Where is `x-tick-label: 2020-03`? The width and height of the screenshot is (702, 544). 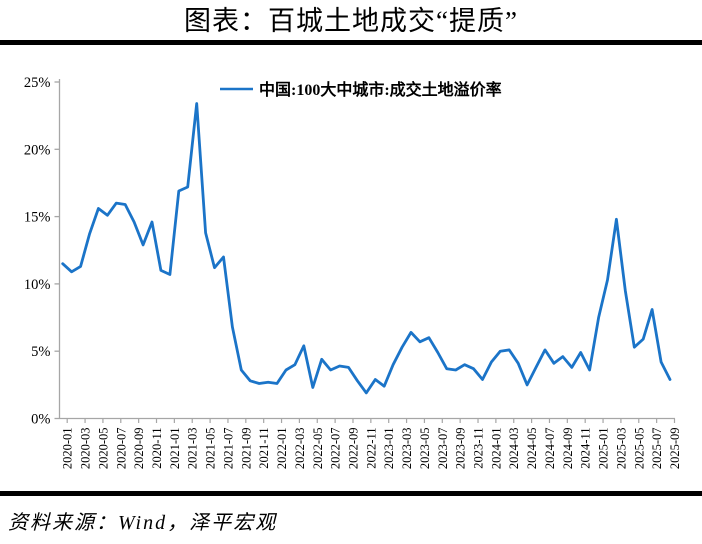 x-tick-label: 2020-03 is located at coordinates (86, 449).